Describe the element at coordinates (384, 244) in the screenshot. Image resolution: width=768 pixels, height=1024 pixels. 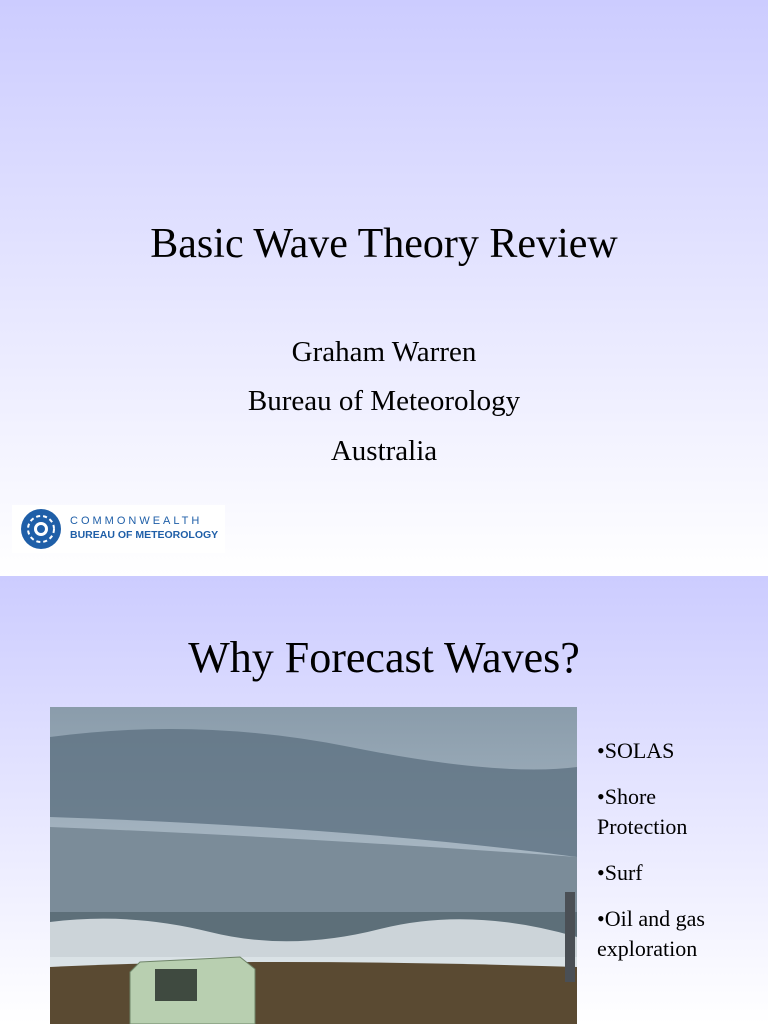
I see `slide-title: Basic Wave Theory Review` at that location.